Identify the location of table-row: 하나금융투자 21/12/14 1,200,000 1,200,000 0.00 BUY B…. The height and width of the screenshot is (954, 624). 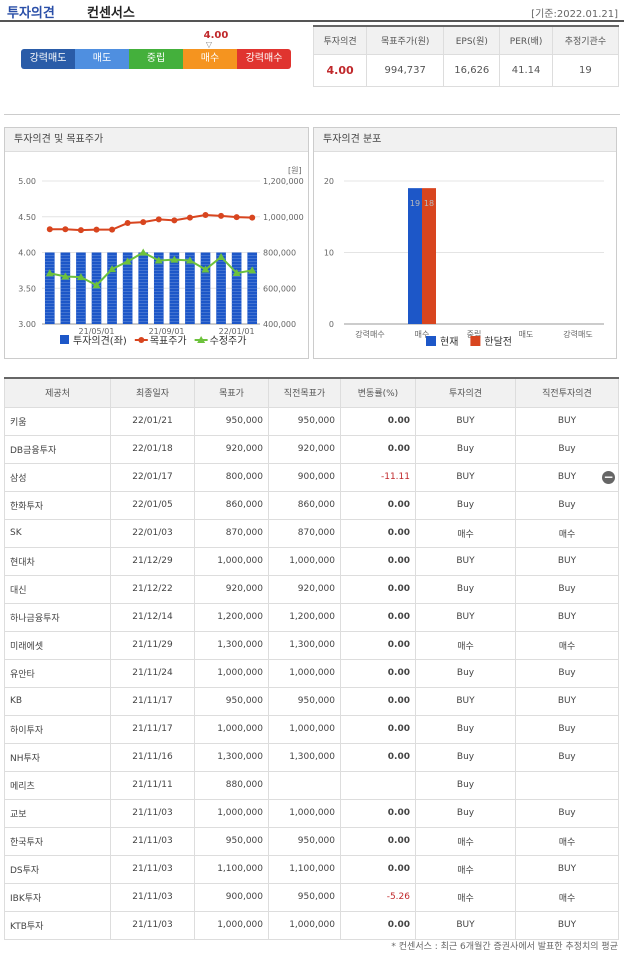
(311, 617).